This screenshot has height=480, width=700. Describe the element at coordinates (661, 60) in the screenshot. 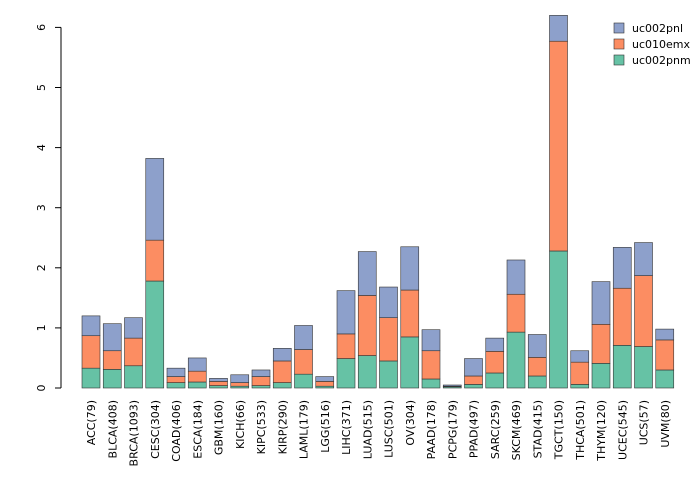

I see `legend-label-uc002pnm: uc002pnm` at that location.